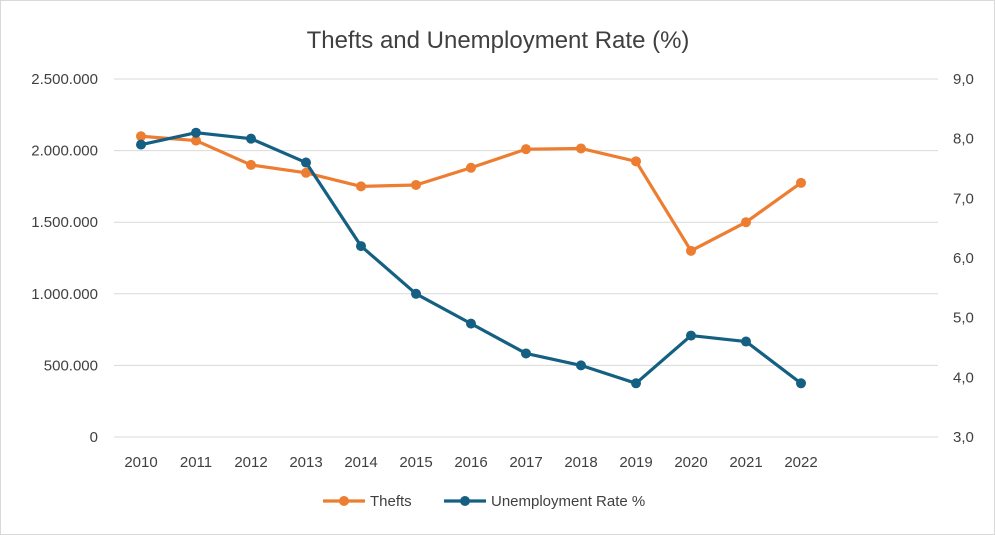 The width and height of the screenshot is (995, 535). I want to click on right-y-axis: 3,0 4,0 5,0 6,0 7,0 8,0 9,0, so click(963, 258).